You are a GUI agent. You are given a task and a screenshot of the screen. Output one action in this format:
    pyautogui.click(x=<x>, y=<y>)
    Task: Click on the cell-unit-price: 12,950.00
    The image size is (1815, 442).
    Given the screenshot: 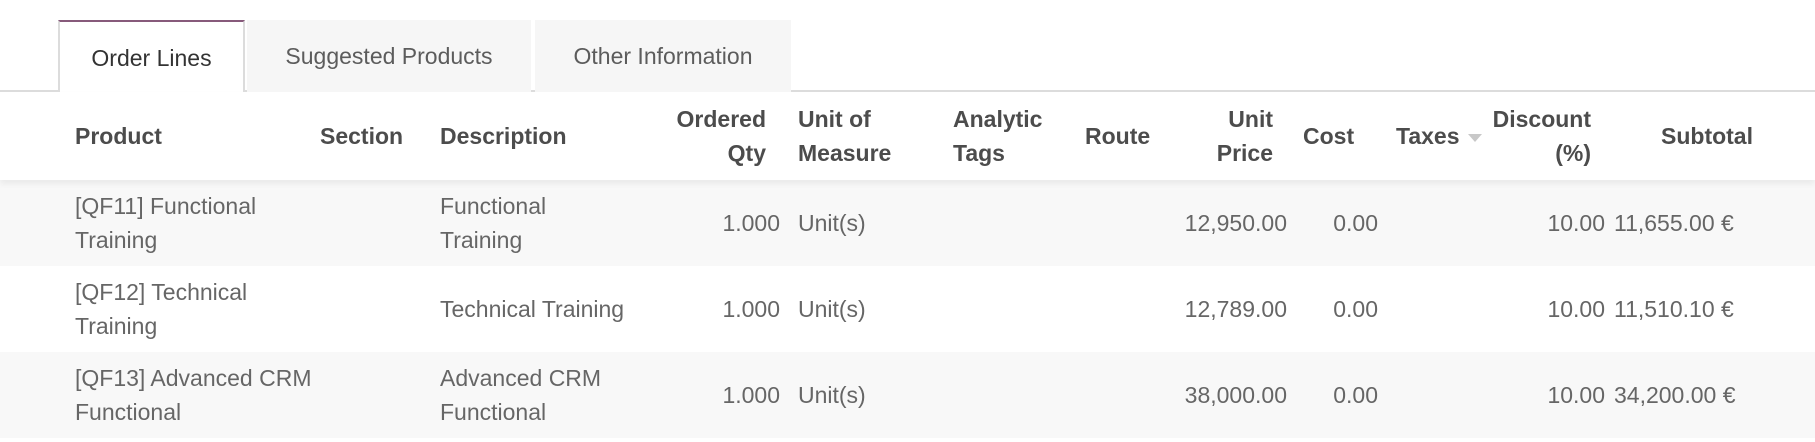 What is the action you would take?
    pyautogui.click(x=1235, y=223)
    